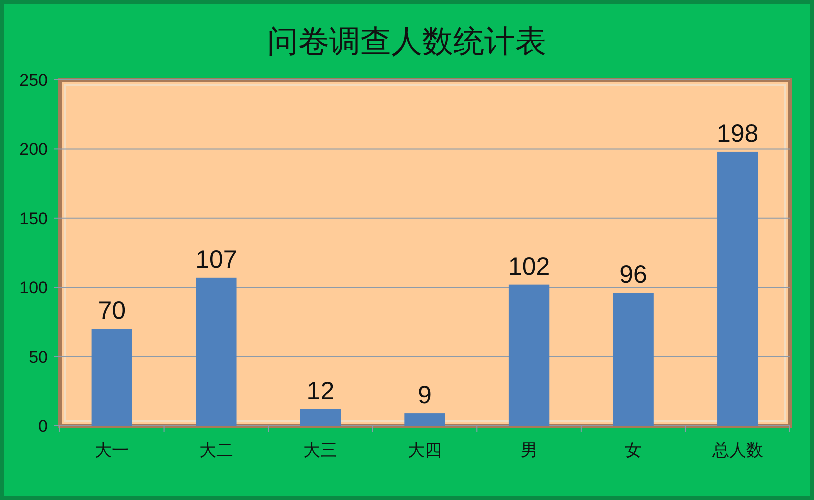 This screenshot has width=814, height=500. What do you see at coordinates (38, 357) in the screenshot?
I see `y-tick-label: 50` at bounding box center [38, 357].